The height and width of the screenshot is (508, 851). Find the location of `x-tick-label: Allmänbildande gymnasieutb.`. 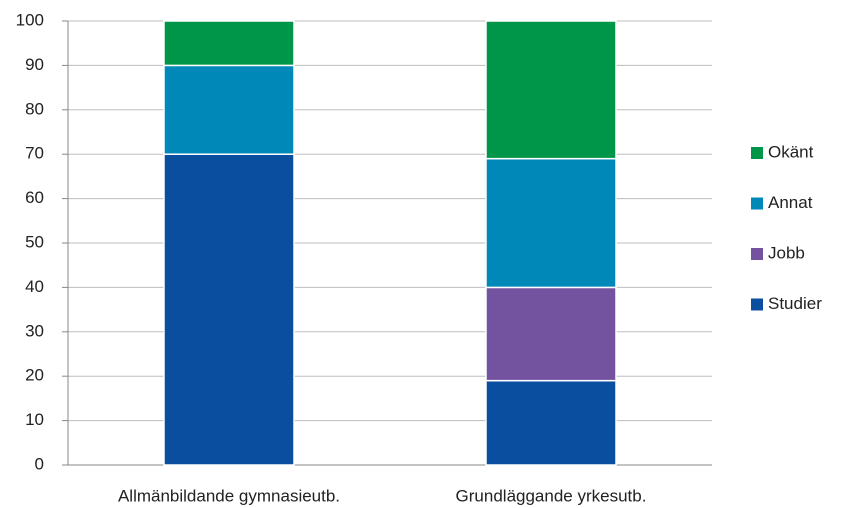

x-tick-label: Allmänbildande gymnasieutb. is located at coordinates (229, 495).